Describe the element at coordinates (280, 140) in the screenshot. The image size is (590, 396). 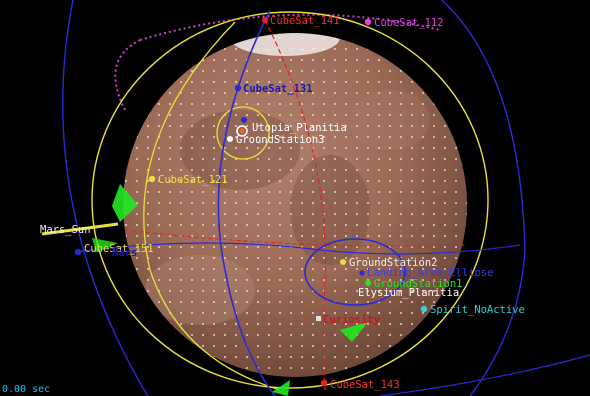
I see `ground-station-3-label: GroundStation3` at that location.